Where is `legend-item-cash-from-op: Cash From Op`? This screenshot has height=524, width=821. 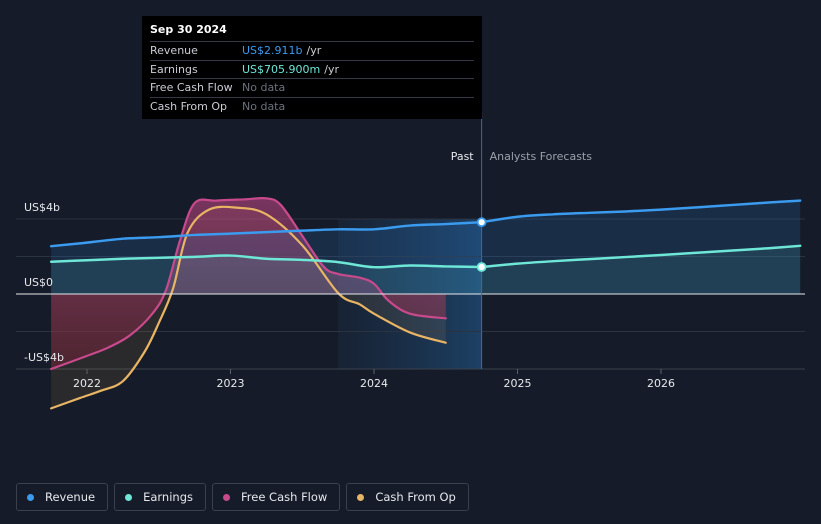 legend-item-cash-from-op: Cash From Op is located at coordinates (407, 497).